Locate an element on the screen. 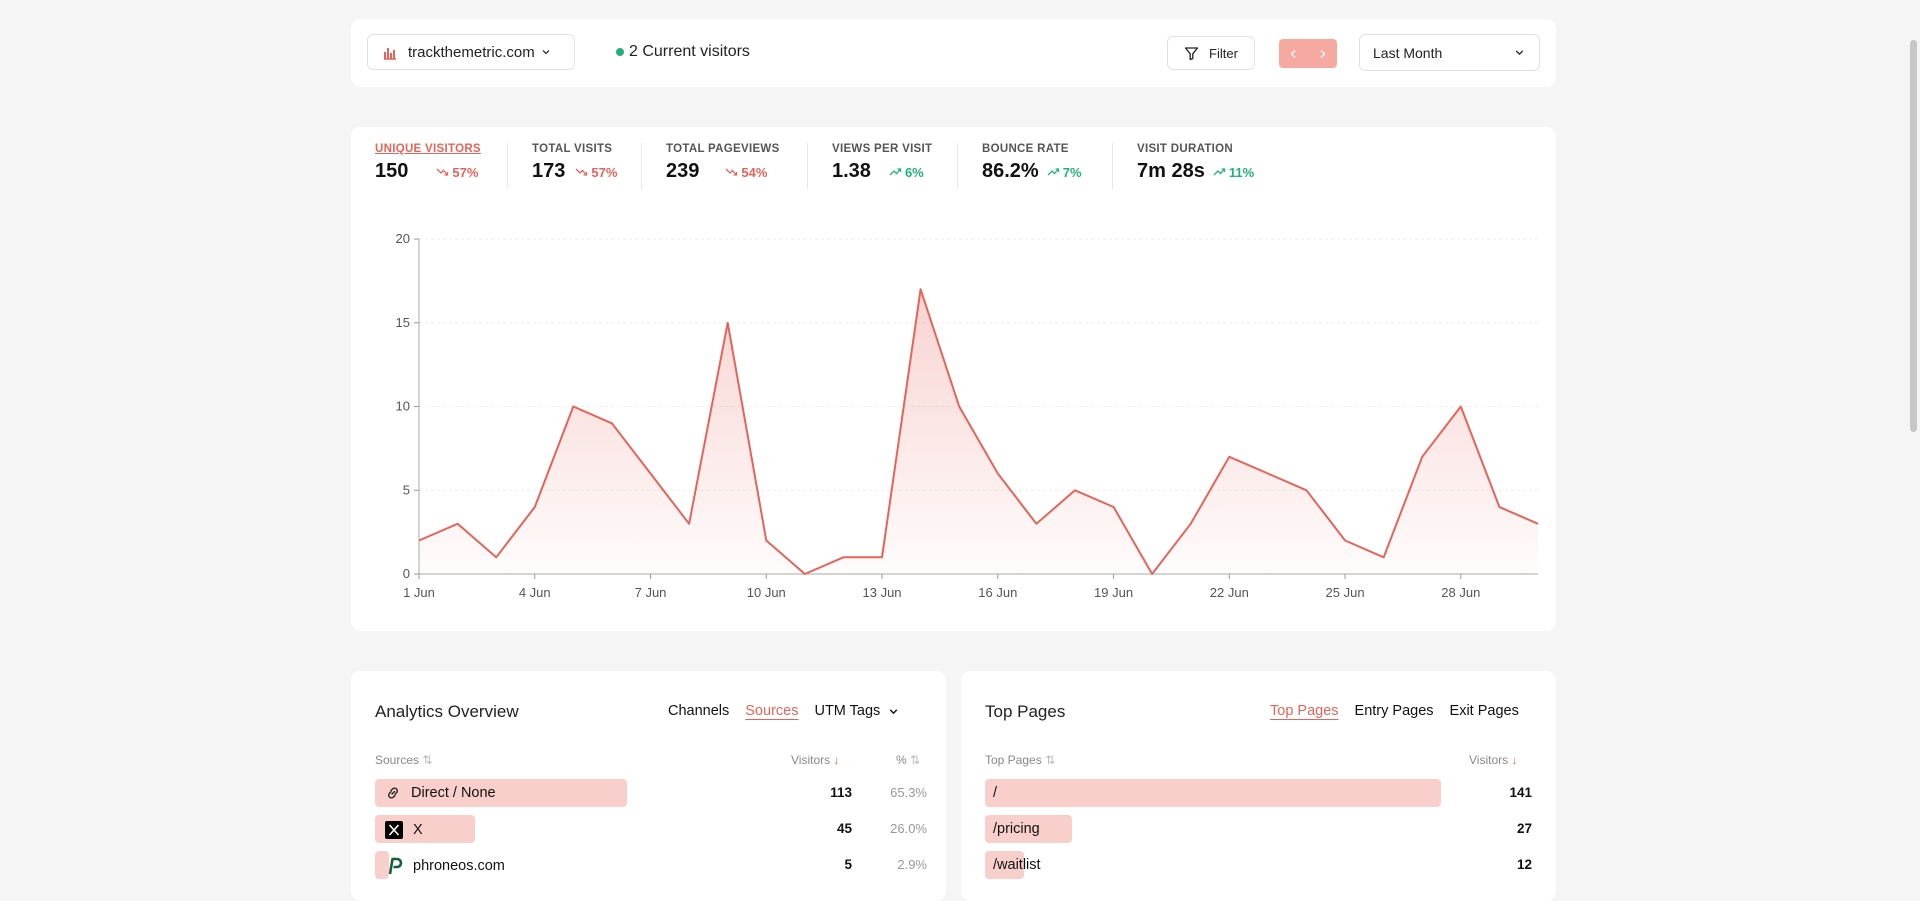 This screenshot has width=1920, height=901. stat-total-visits: TOTAL VISITS 173 57% is located at coordinates (574, 163).